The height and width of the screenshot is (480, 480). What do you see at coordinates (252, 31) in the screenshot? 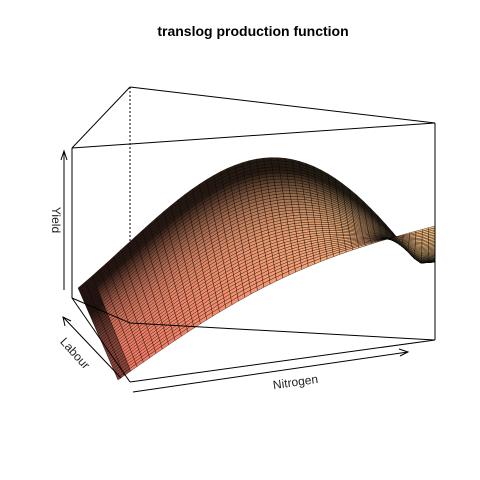
I see `chart-title: translog production function` at bounding box center [252, 31].